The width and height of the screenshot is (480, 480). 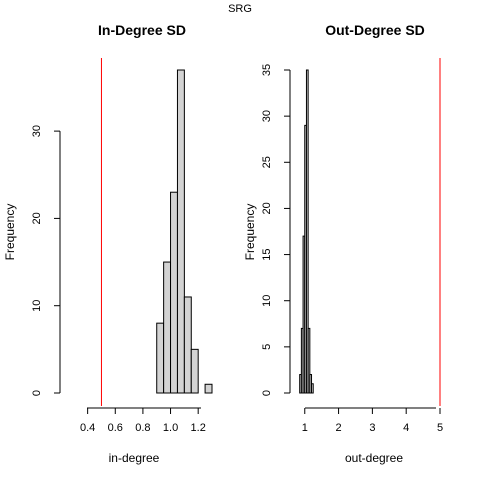 What do you see at coordinates (440, 428) in the screenshot?
I see `out-degree-x-tick-label: 5` at bounding box center [440, 428].